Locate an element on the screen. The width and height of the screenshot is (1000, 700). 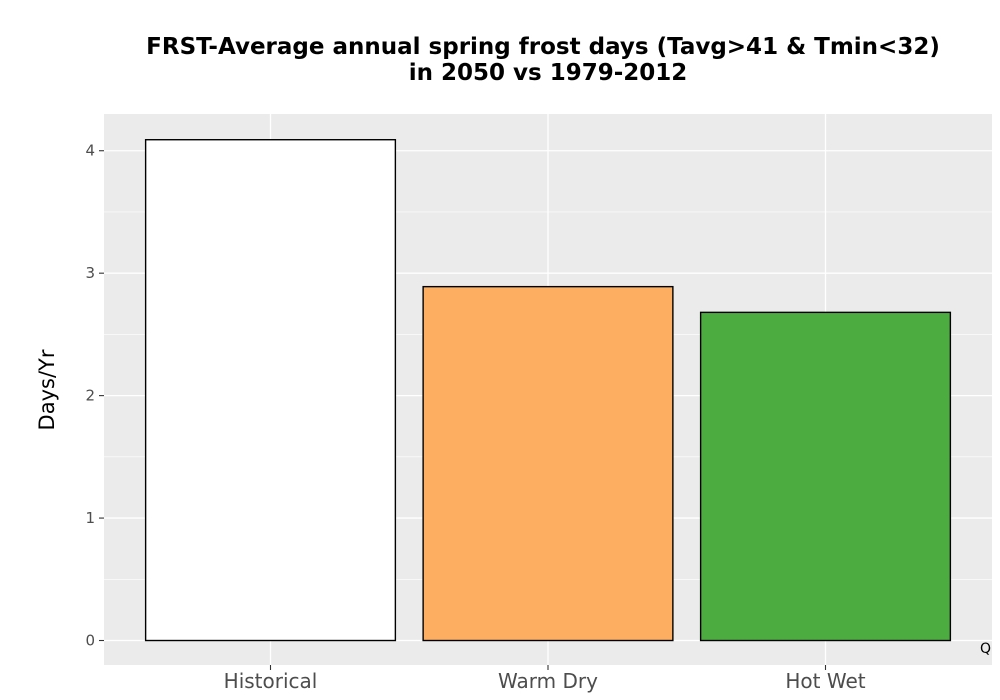
corner-note: Q is located at coordinates (985, 649).